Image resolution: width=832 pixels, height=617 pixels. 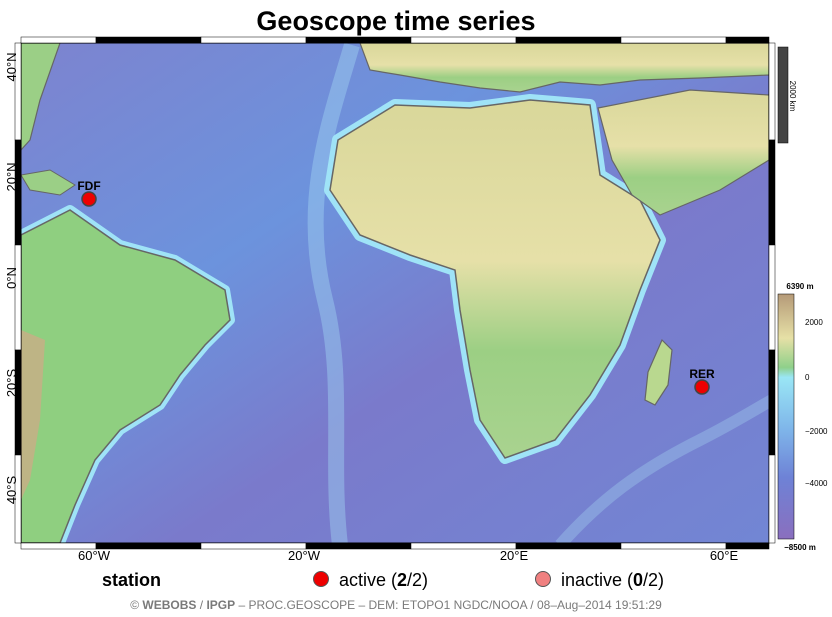 What do you see at coordinates (787, 95) in the screenshot?
I see `scale-bar: 2000 km` at bounding box center [787, 95].